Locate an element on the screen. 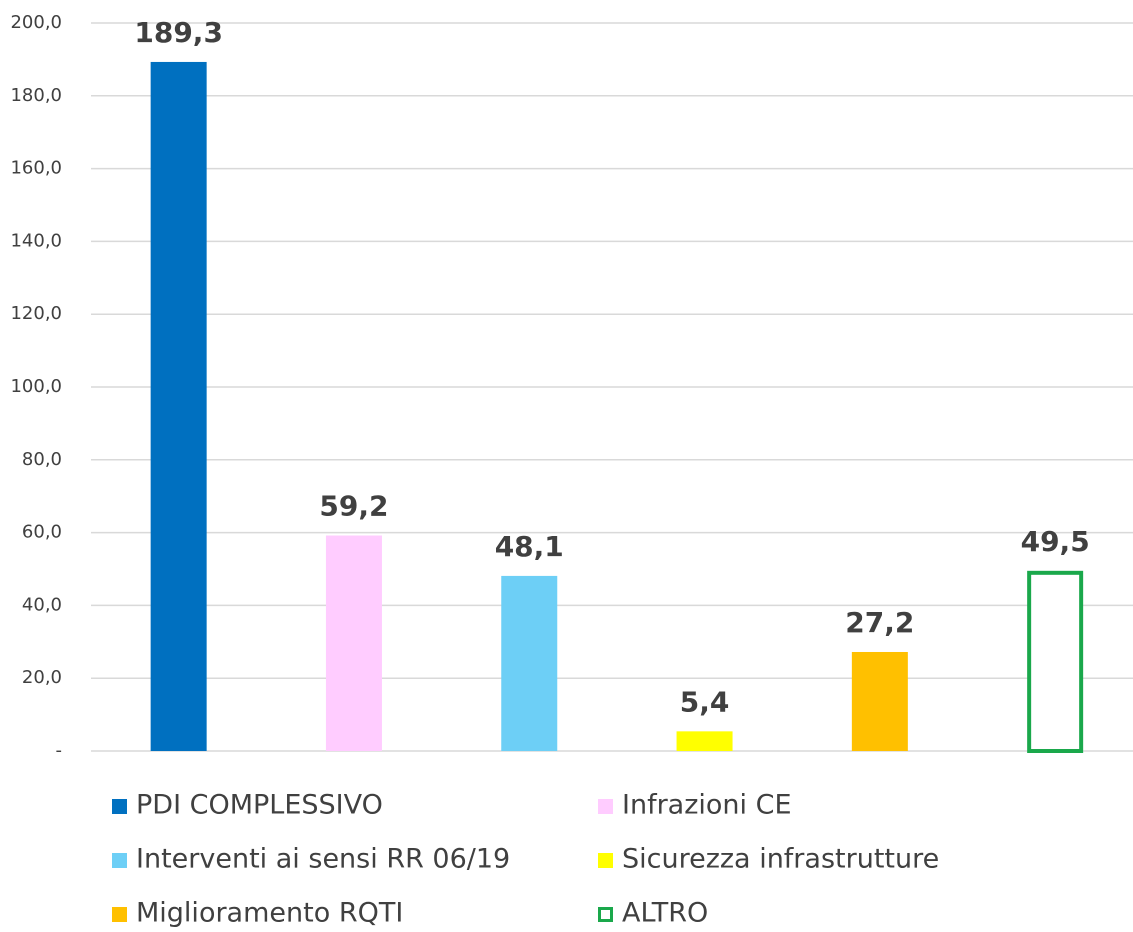 This screenshot has height=932, width=1133. legend-label: Miglioramento RQTI is located at coordinates (269, 913).